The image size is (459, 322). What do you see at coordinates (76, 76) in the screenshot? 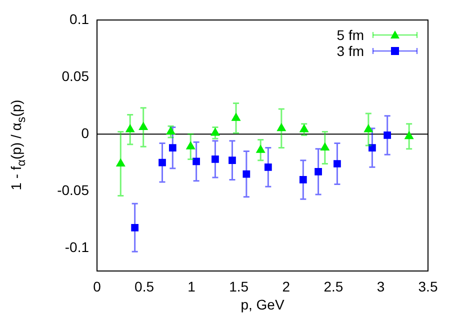
I see `y-tick-label: 0.05` at bounding box center [76, 76].